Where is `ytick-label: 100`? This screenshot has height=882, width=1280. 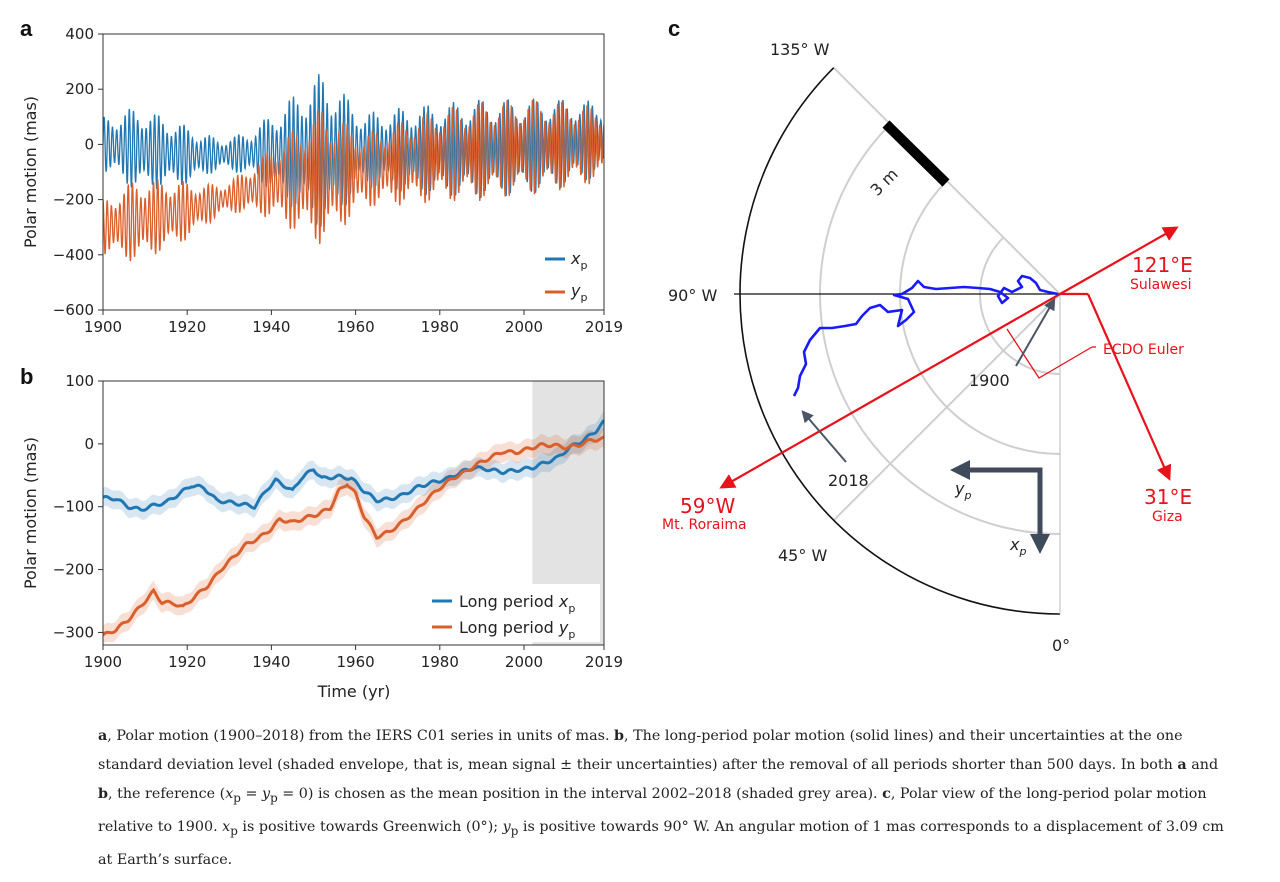
ytick-label: 100 is located at coordinates (79, 381).